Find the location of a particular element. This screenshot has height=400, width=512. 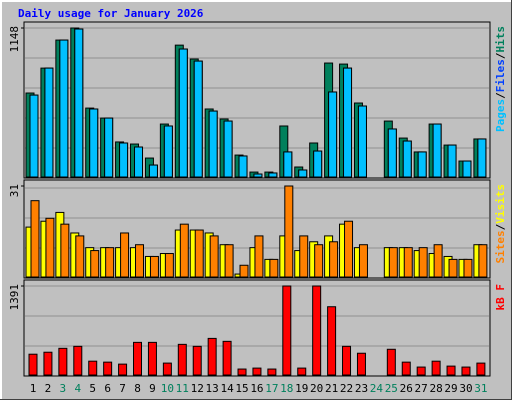

x-tick-label: 31 is located at coordinates (480, 388).